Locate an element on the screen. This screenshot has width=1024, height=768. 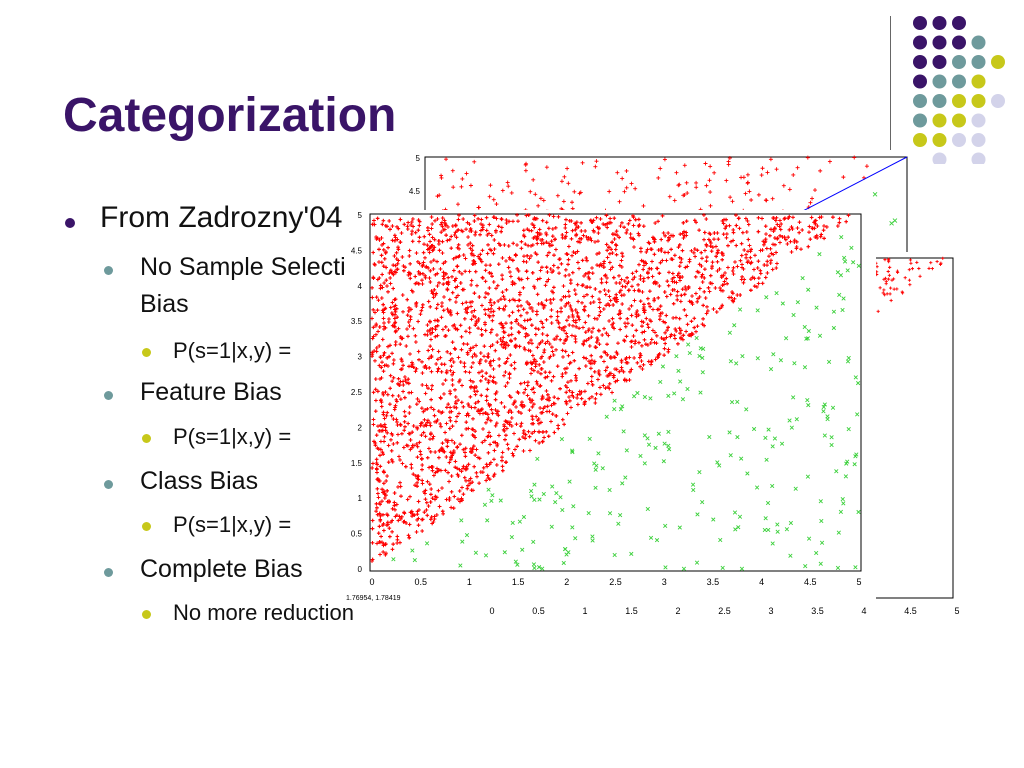
title-divider-line is located at coordinates (890, 84).